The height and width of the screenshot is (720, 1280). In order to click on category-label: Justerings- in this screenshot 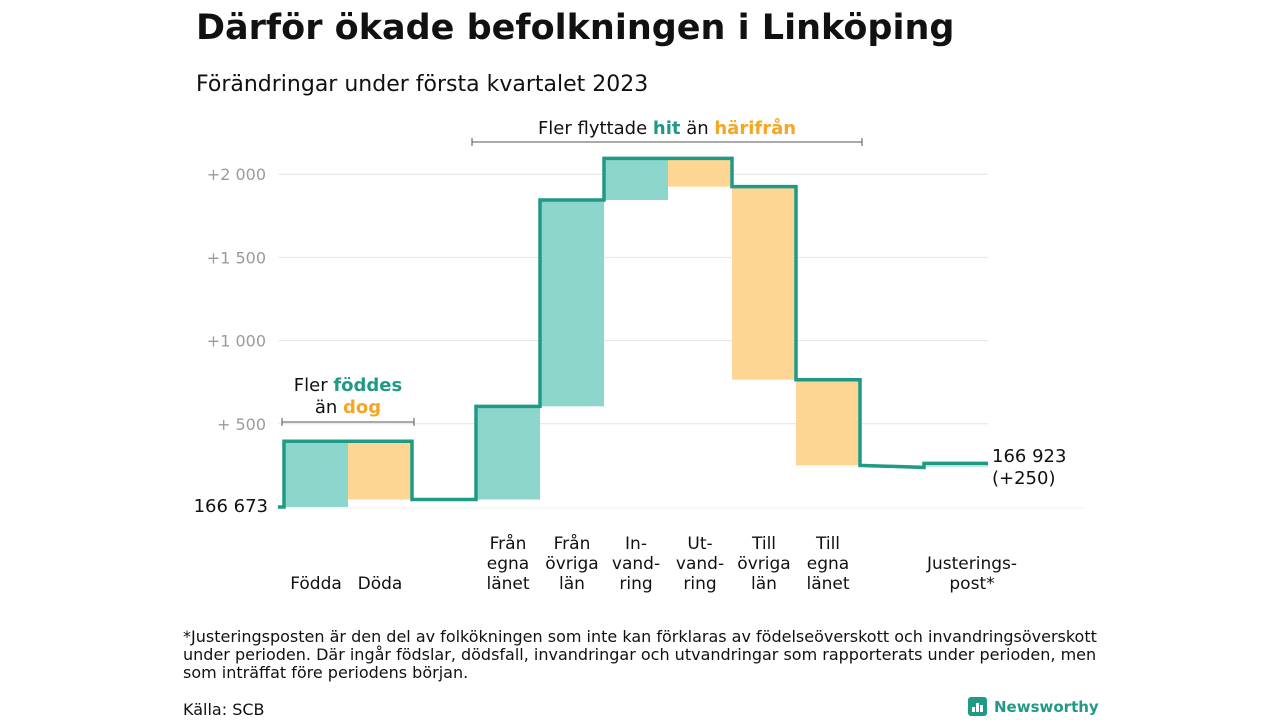, I will do `click(971, 564)`.